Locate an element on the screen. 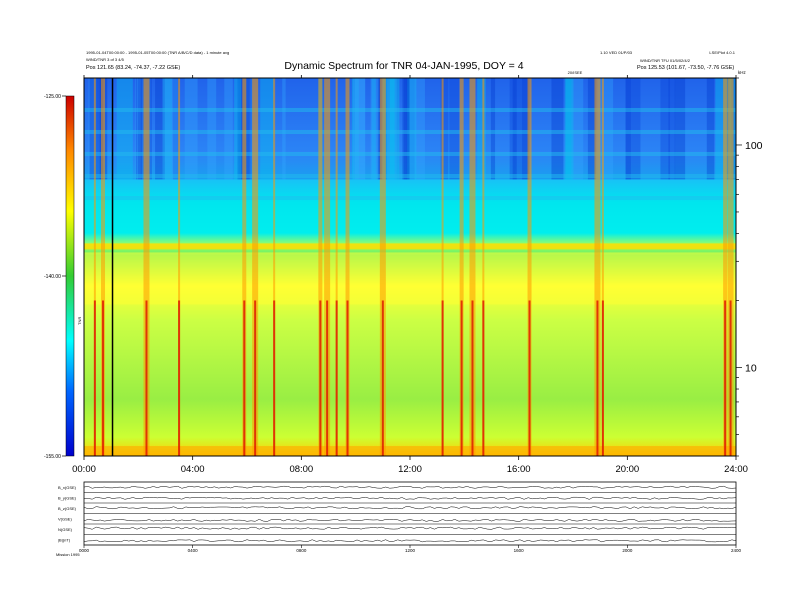 The height and width of the screenshot is (612, 792). plasma-line is located at coordinates (410, 246).